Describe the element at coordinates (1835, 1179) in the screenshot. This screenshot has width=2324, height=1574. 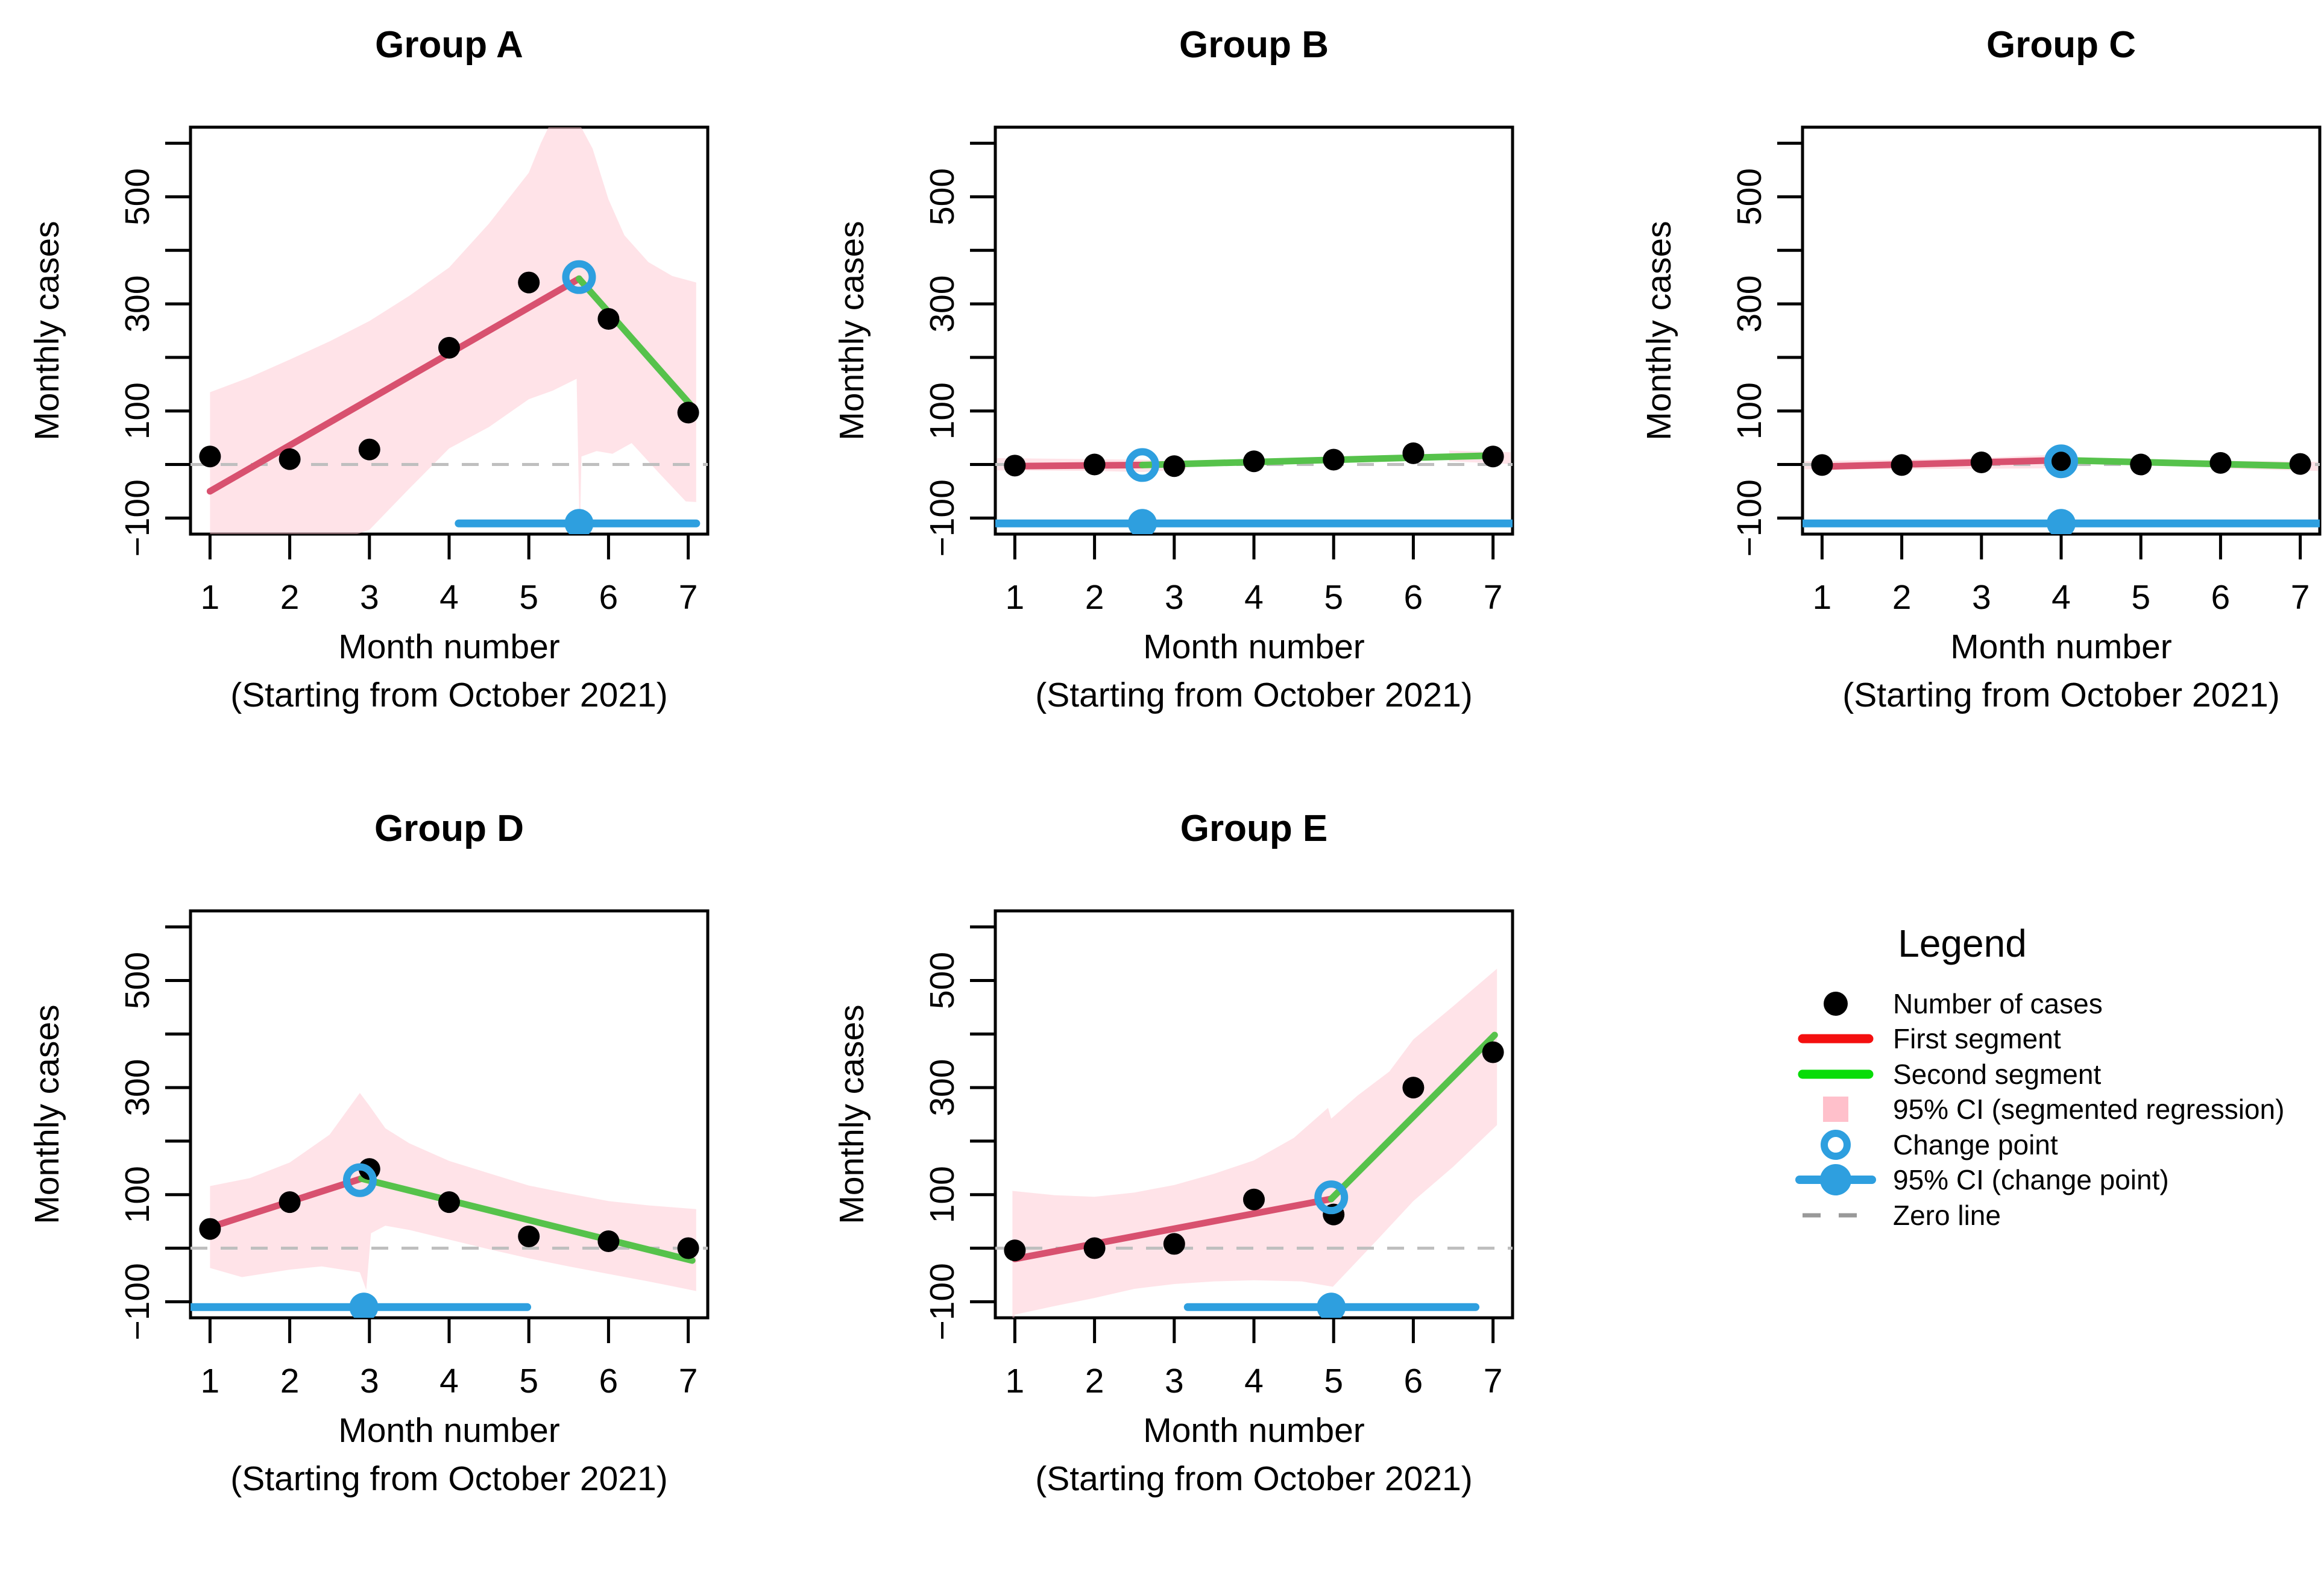
I see `change-point-ci-marker-icon` at that location.